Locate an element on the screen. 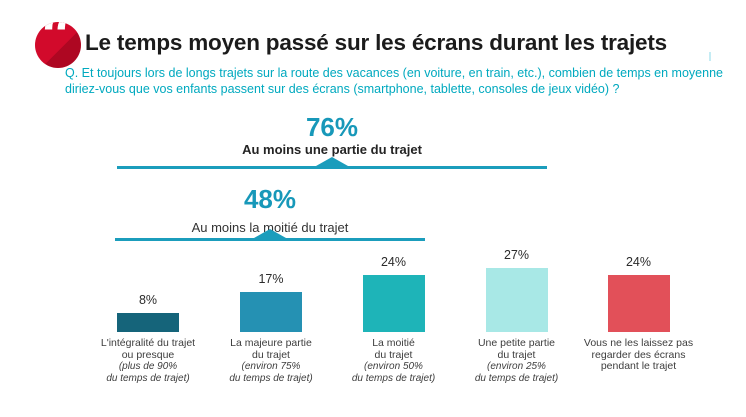 This screenshot has width=746, height=417. quote-icon: “ is located at coordinates (58, 45).